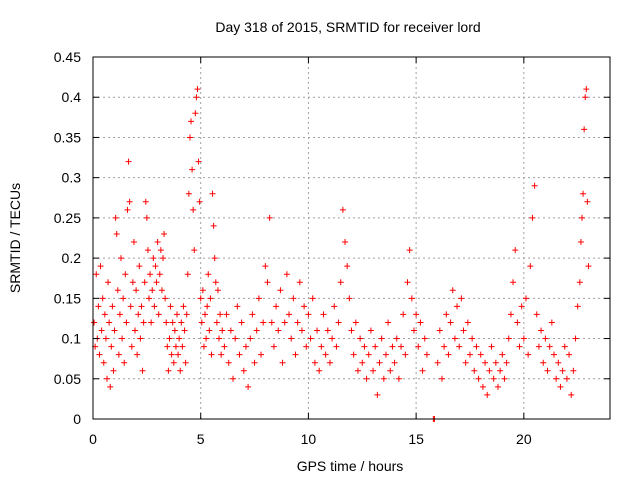  I want to click on y-tick-label: 0.35, so click(67, 137).